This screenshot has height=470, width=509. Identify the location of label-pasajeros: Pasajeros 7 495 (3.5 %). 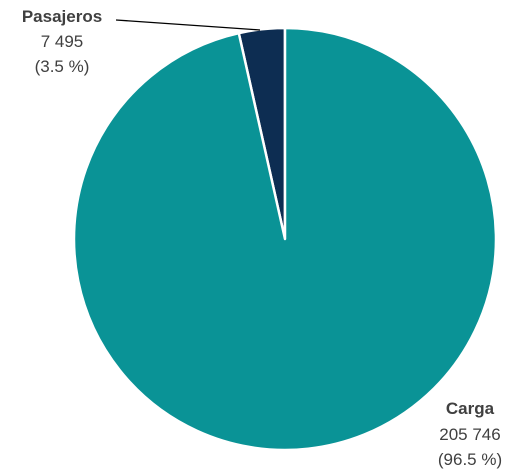
(62, 41).